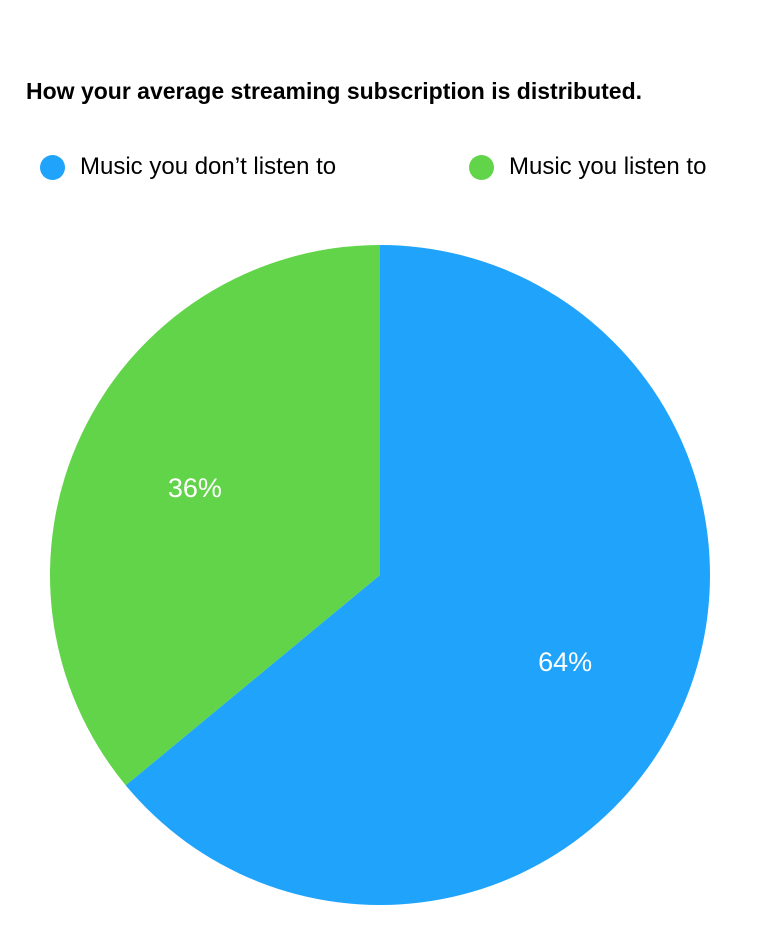 This screenshot has width=768, height=946. I want to click on legend-item-music-listened: Music you listen to, so click(587, 167).